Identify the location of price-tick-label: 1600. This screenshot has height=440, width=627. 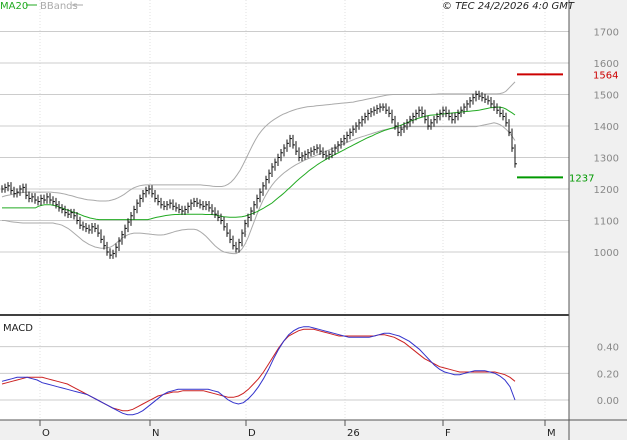
(606, 64).